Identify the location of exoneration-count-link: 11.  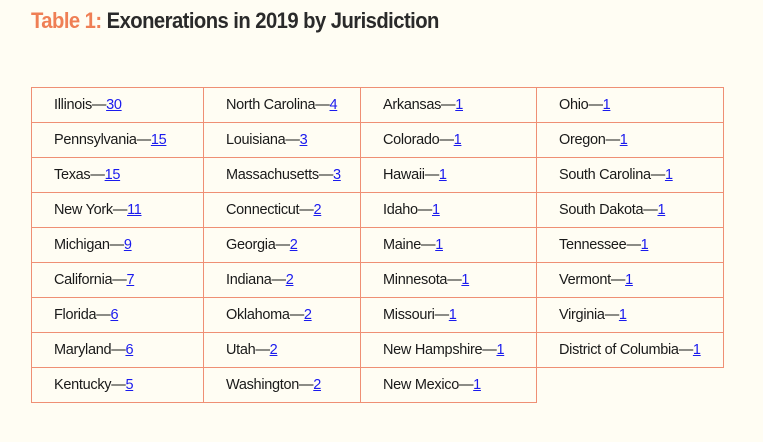
(134, 210).